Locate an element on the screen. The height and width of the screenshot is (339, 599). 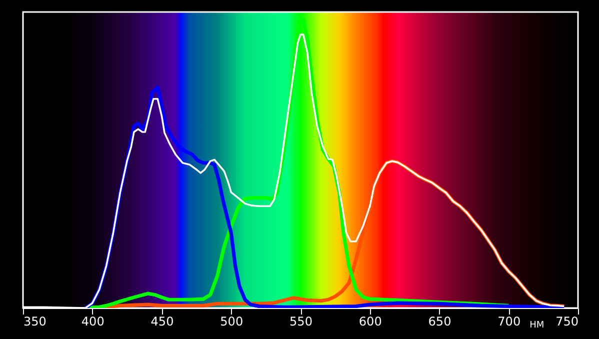
x-tick-label: 350 is located at coordinates (35, 321).